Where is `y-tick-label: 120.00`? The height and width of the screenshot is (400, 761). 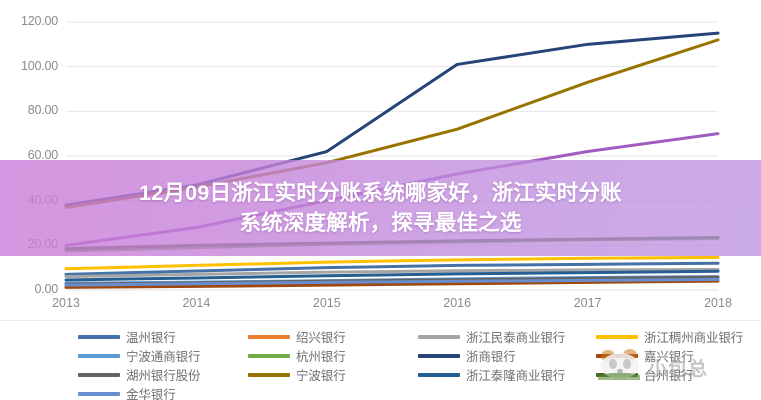
y-tick-label: 120.00 is located at coordinates (39, 21).